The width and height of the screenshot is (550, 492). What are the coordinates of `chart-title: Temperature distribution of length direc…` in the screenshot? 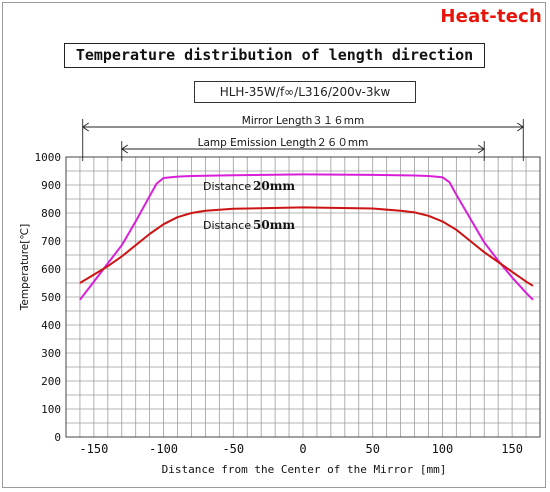 It's located at (274, 55).